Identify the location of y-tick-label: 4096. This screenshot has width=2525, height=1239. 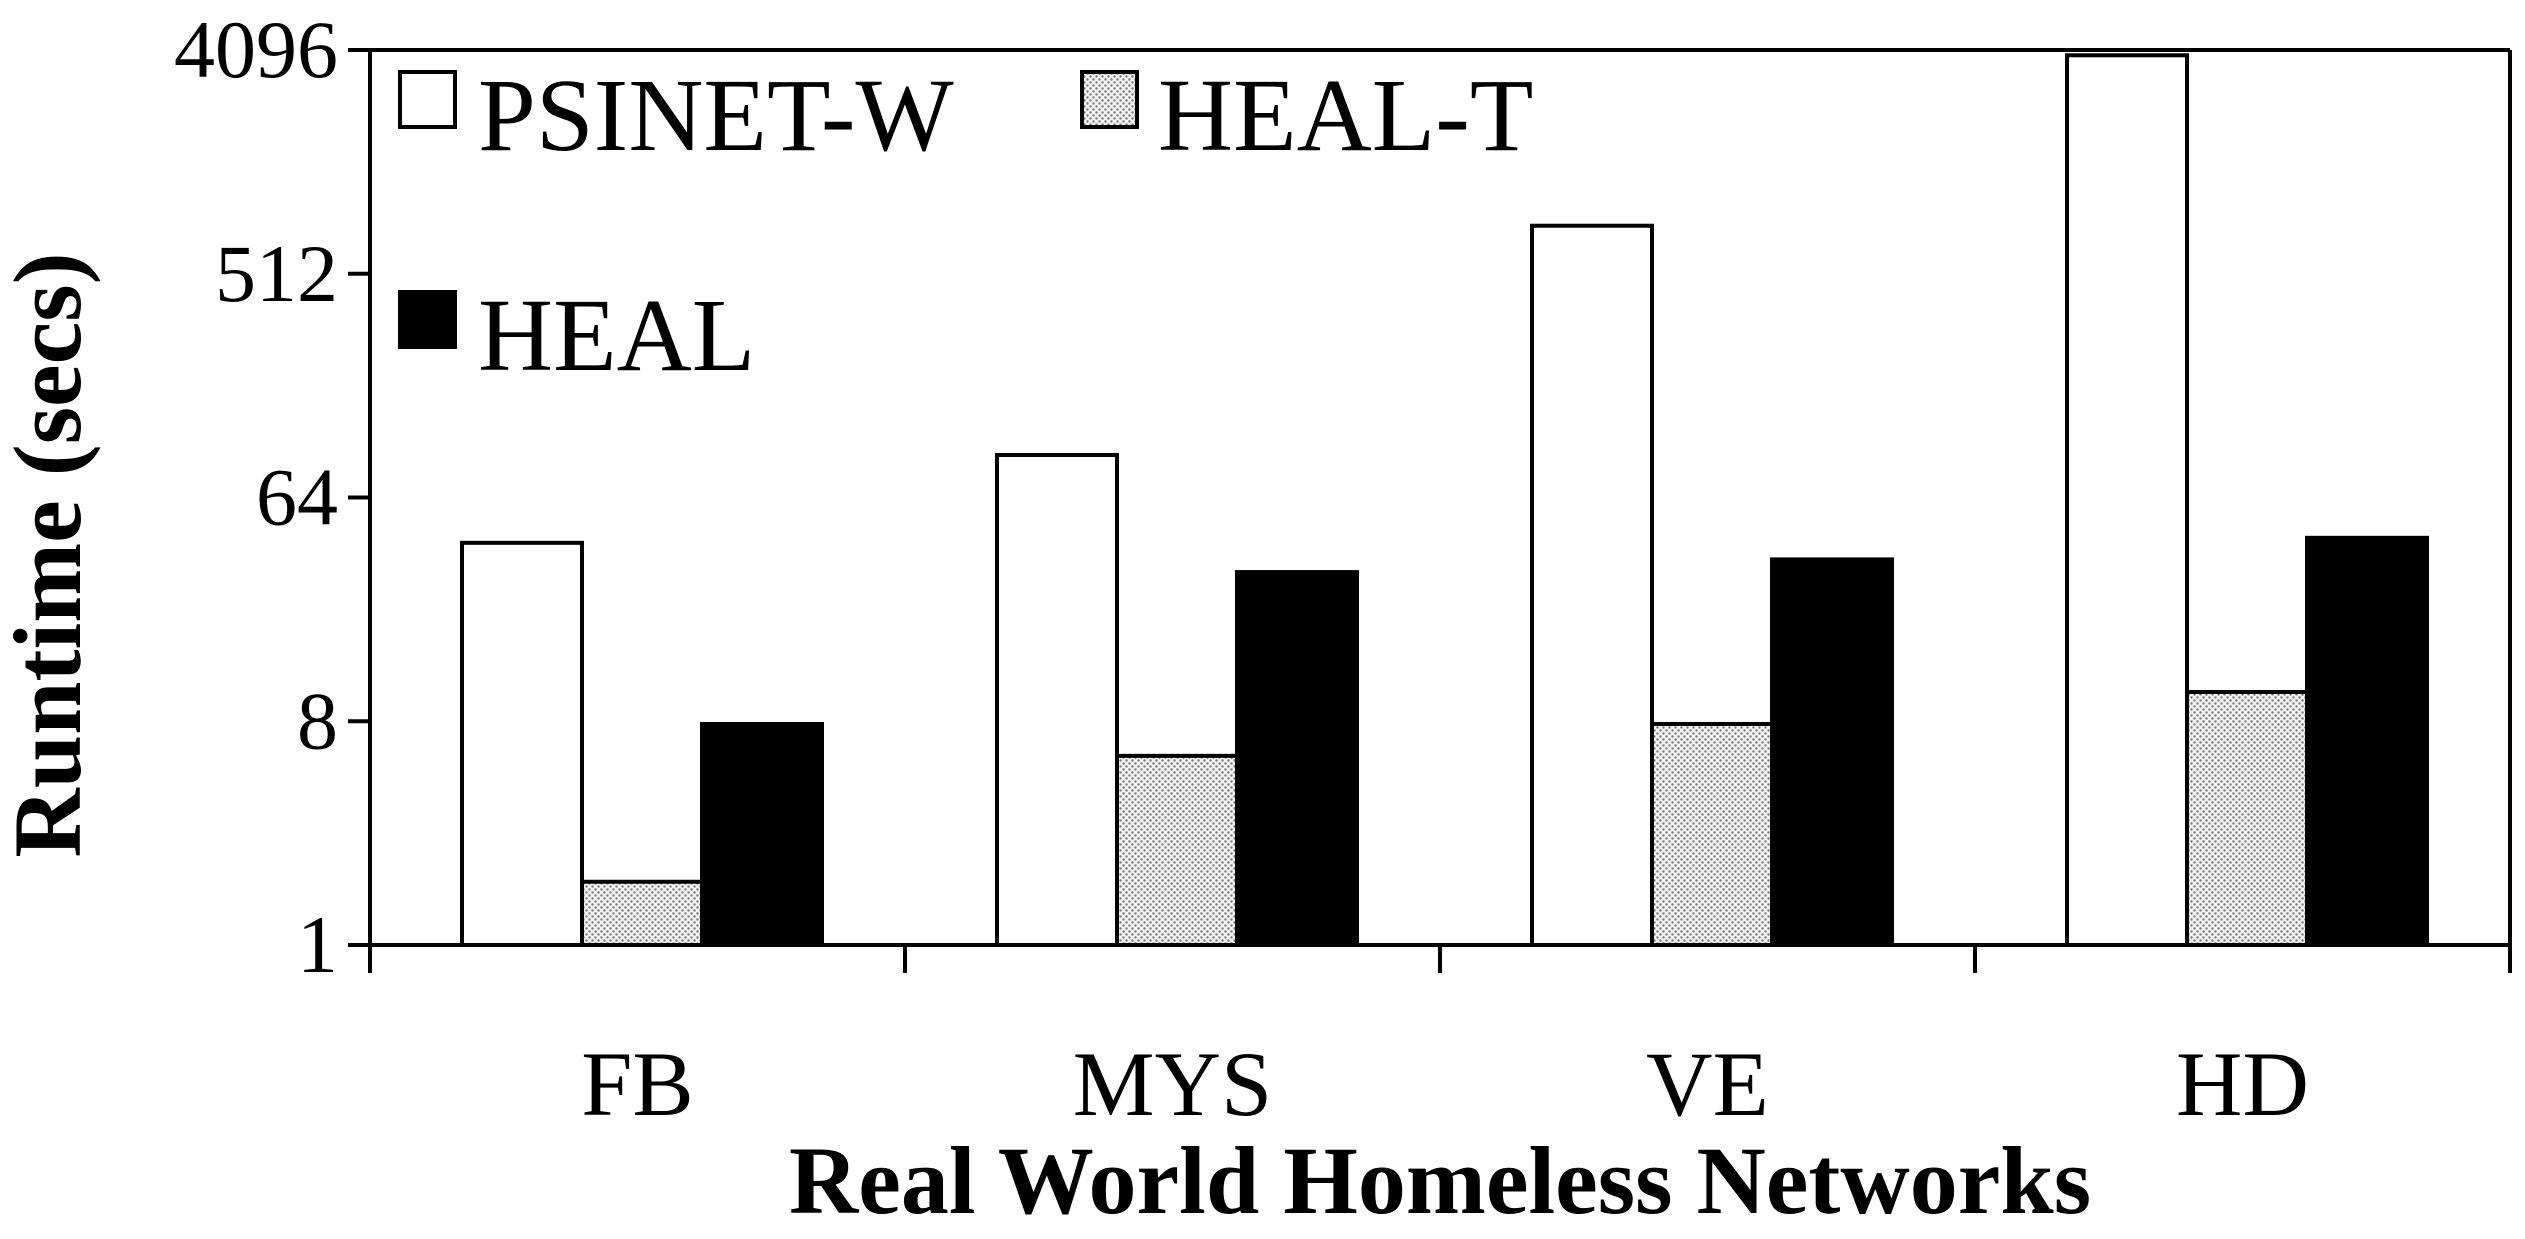
(256, 49).